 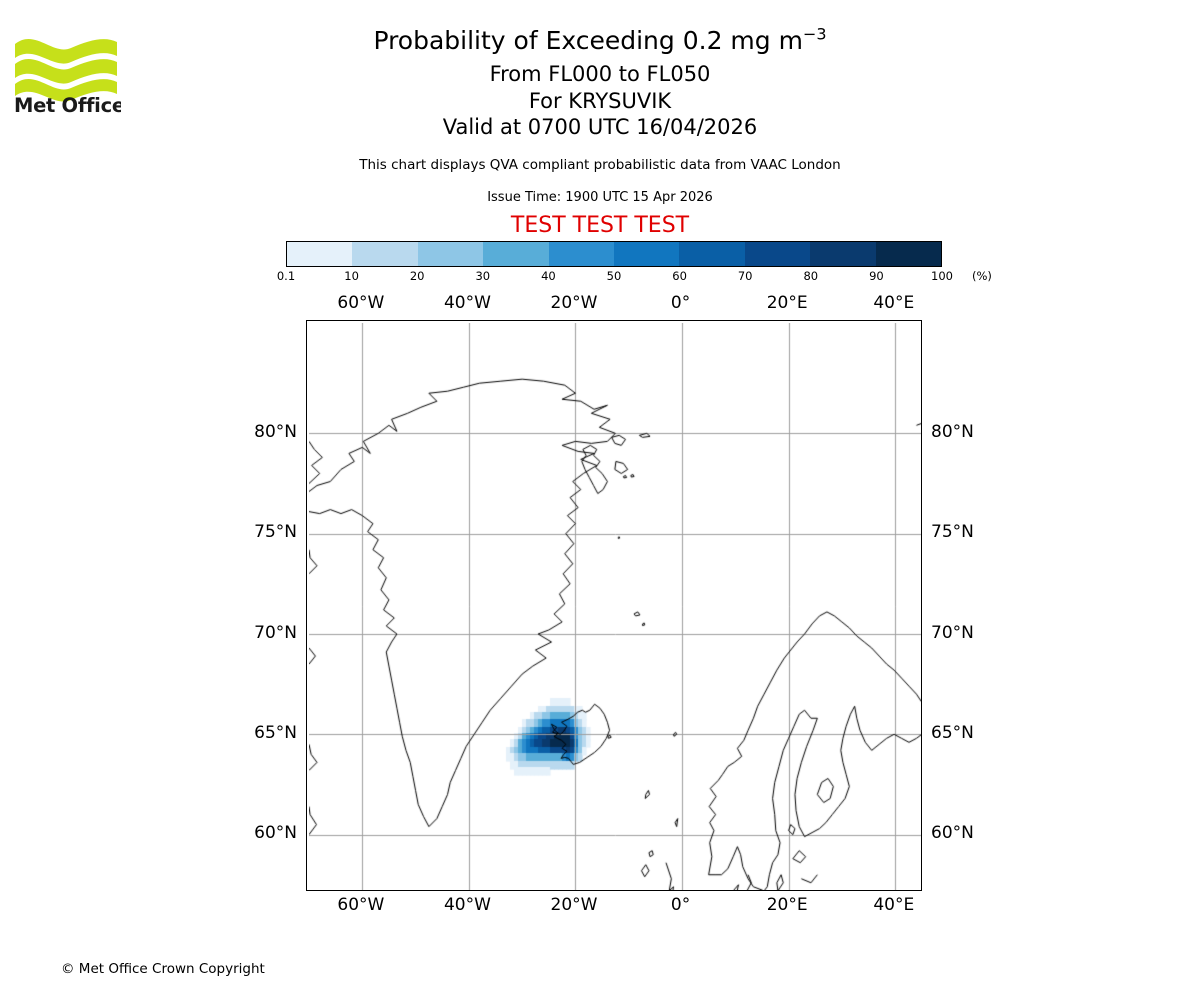 What do you see at coordinates (286, 276) in the screenshot?
I see `colorbar-tick-0.1: 0.1` at bounding box center [286, 276].